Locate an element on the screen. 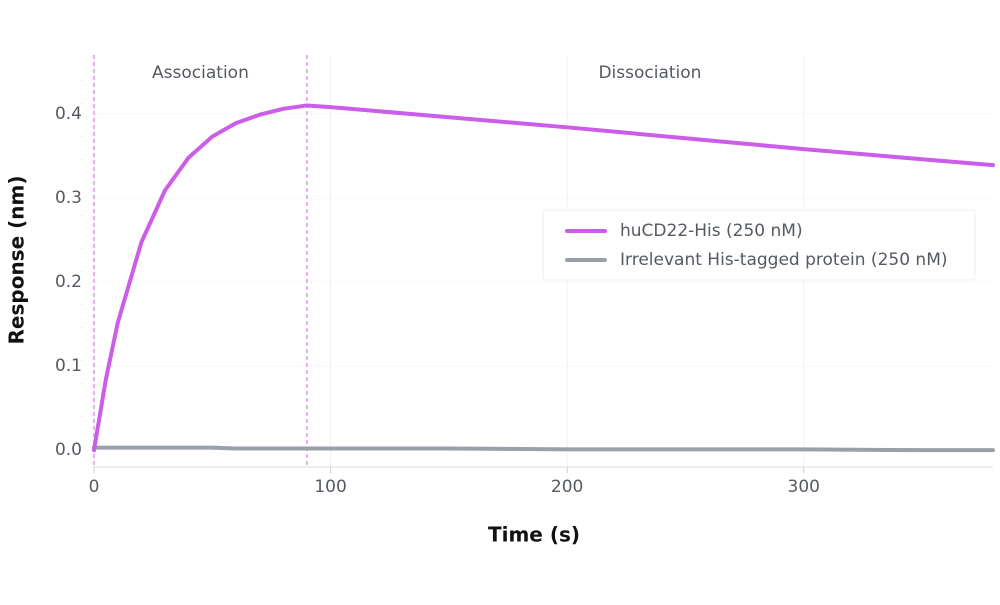 Image resolution: width=1000 pixels, height=605 pixels. y-tick-label: 0.1 is located at coordinates (68, 366).